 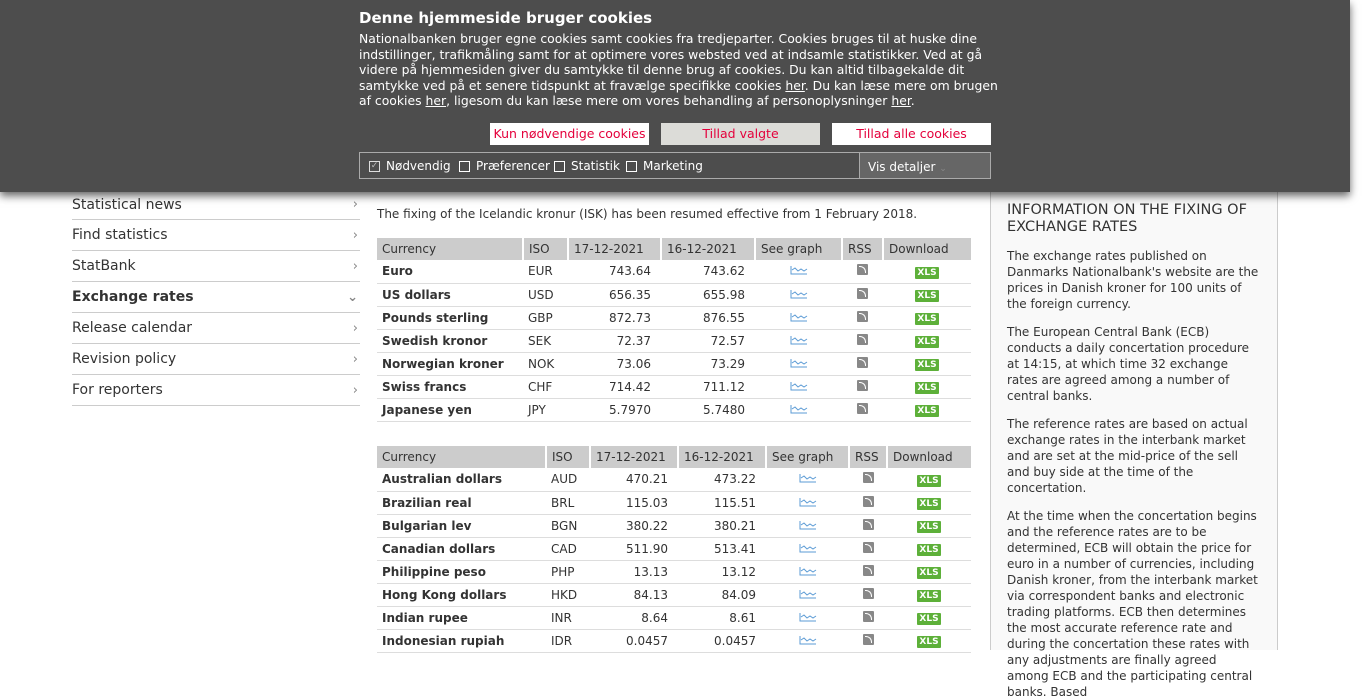 I want to click on iso-code: BGN, so click(x=568, y=526).